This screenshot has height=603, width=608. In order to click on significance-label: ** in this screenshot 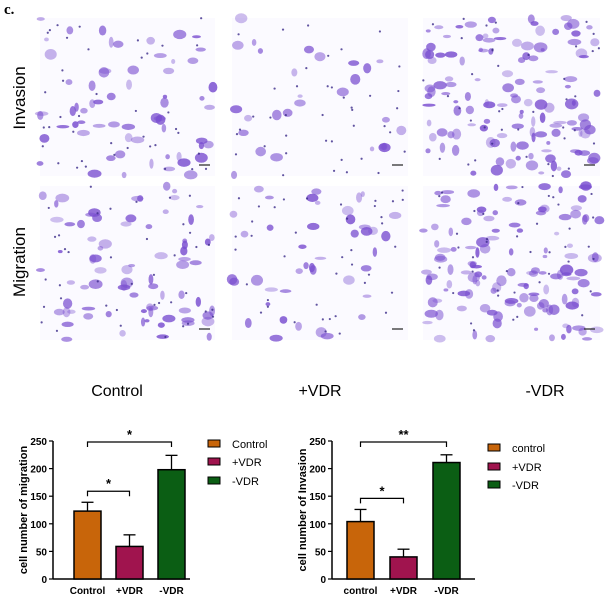, I will do `click(403, 434)`.